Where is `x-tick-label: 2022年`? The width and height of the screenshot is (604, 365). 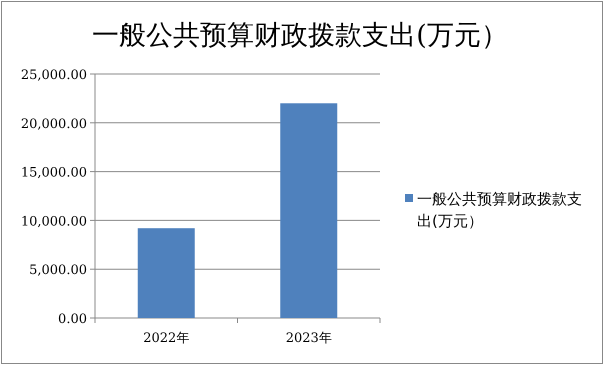 x-tick-label: 2022年 is located at coordinates (166, 338).